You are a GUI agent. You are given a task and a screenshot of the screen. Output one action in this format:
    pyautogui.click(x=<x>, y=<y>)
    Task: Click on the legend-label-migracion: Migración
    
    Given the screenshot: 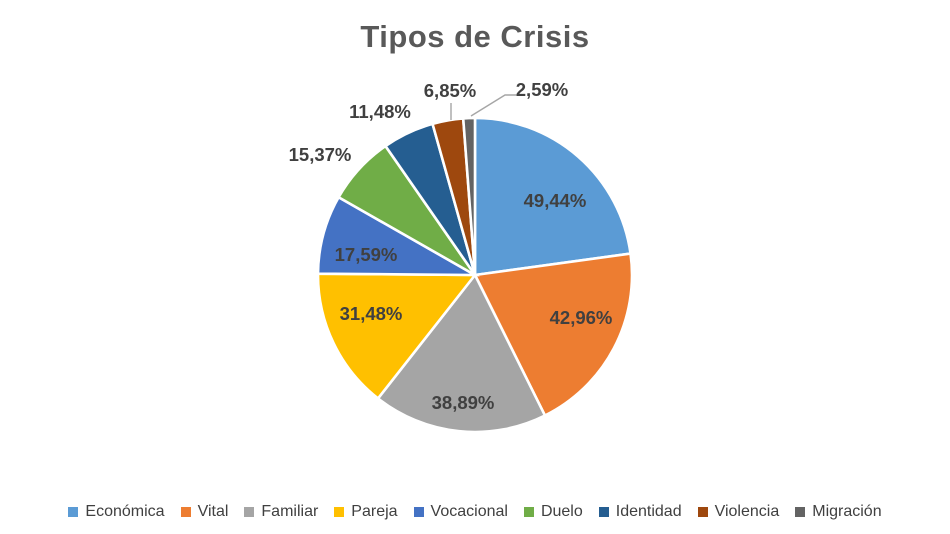 What is the action you would take?
    pyautogui.click(x=847, y=511)
    